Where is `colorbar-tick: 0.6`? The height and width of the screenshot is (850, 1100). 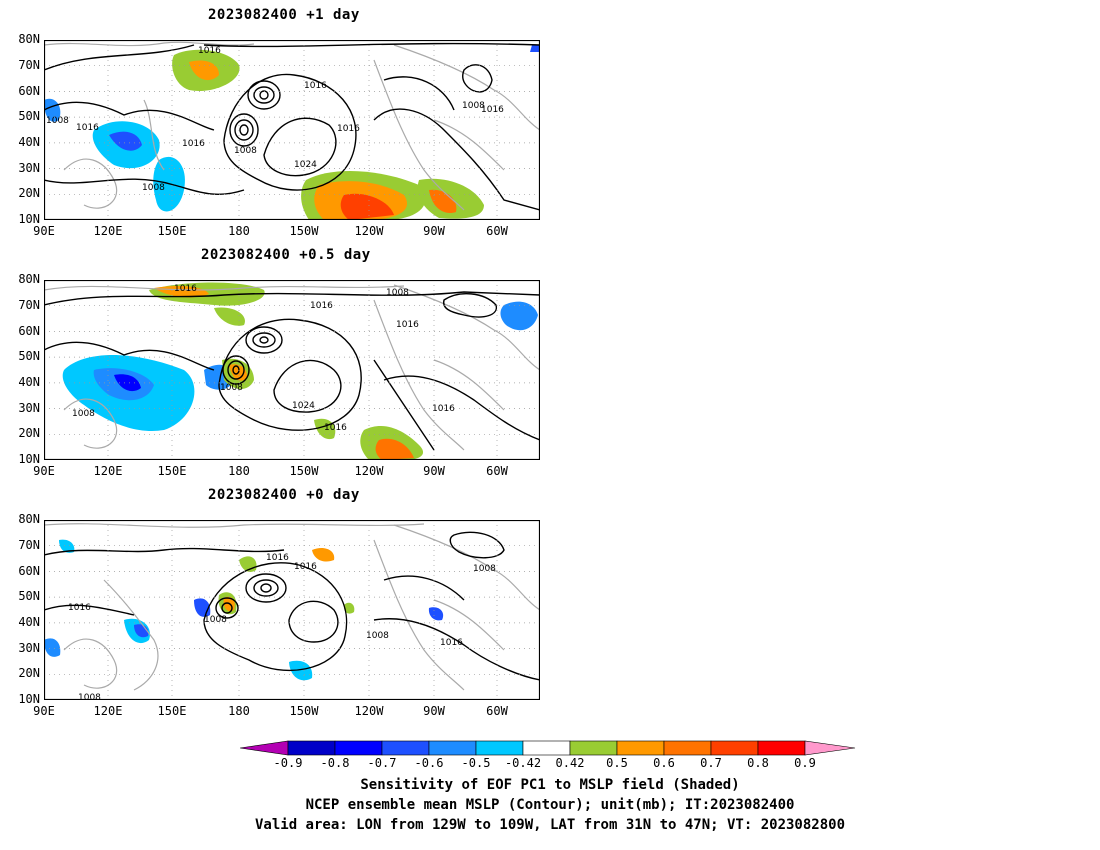 colorbar-tick: 0.6 is located at coordinates (664, 763).